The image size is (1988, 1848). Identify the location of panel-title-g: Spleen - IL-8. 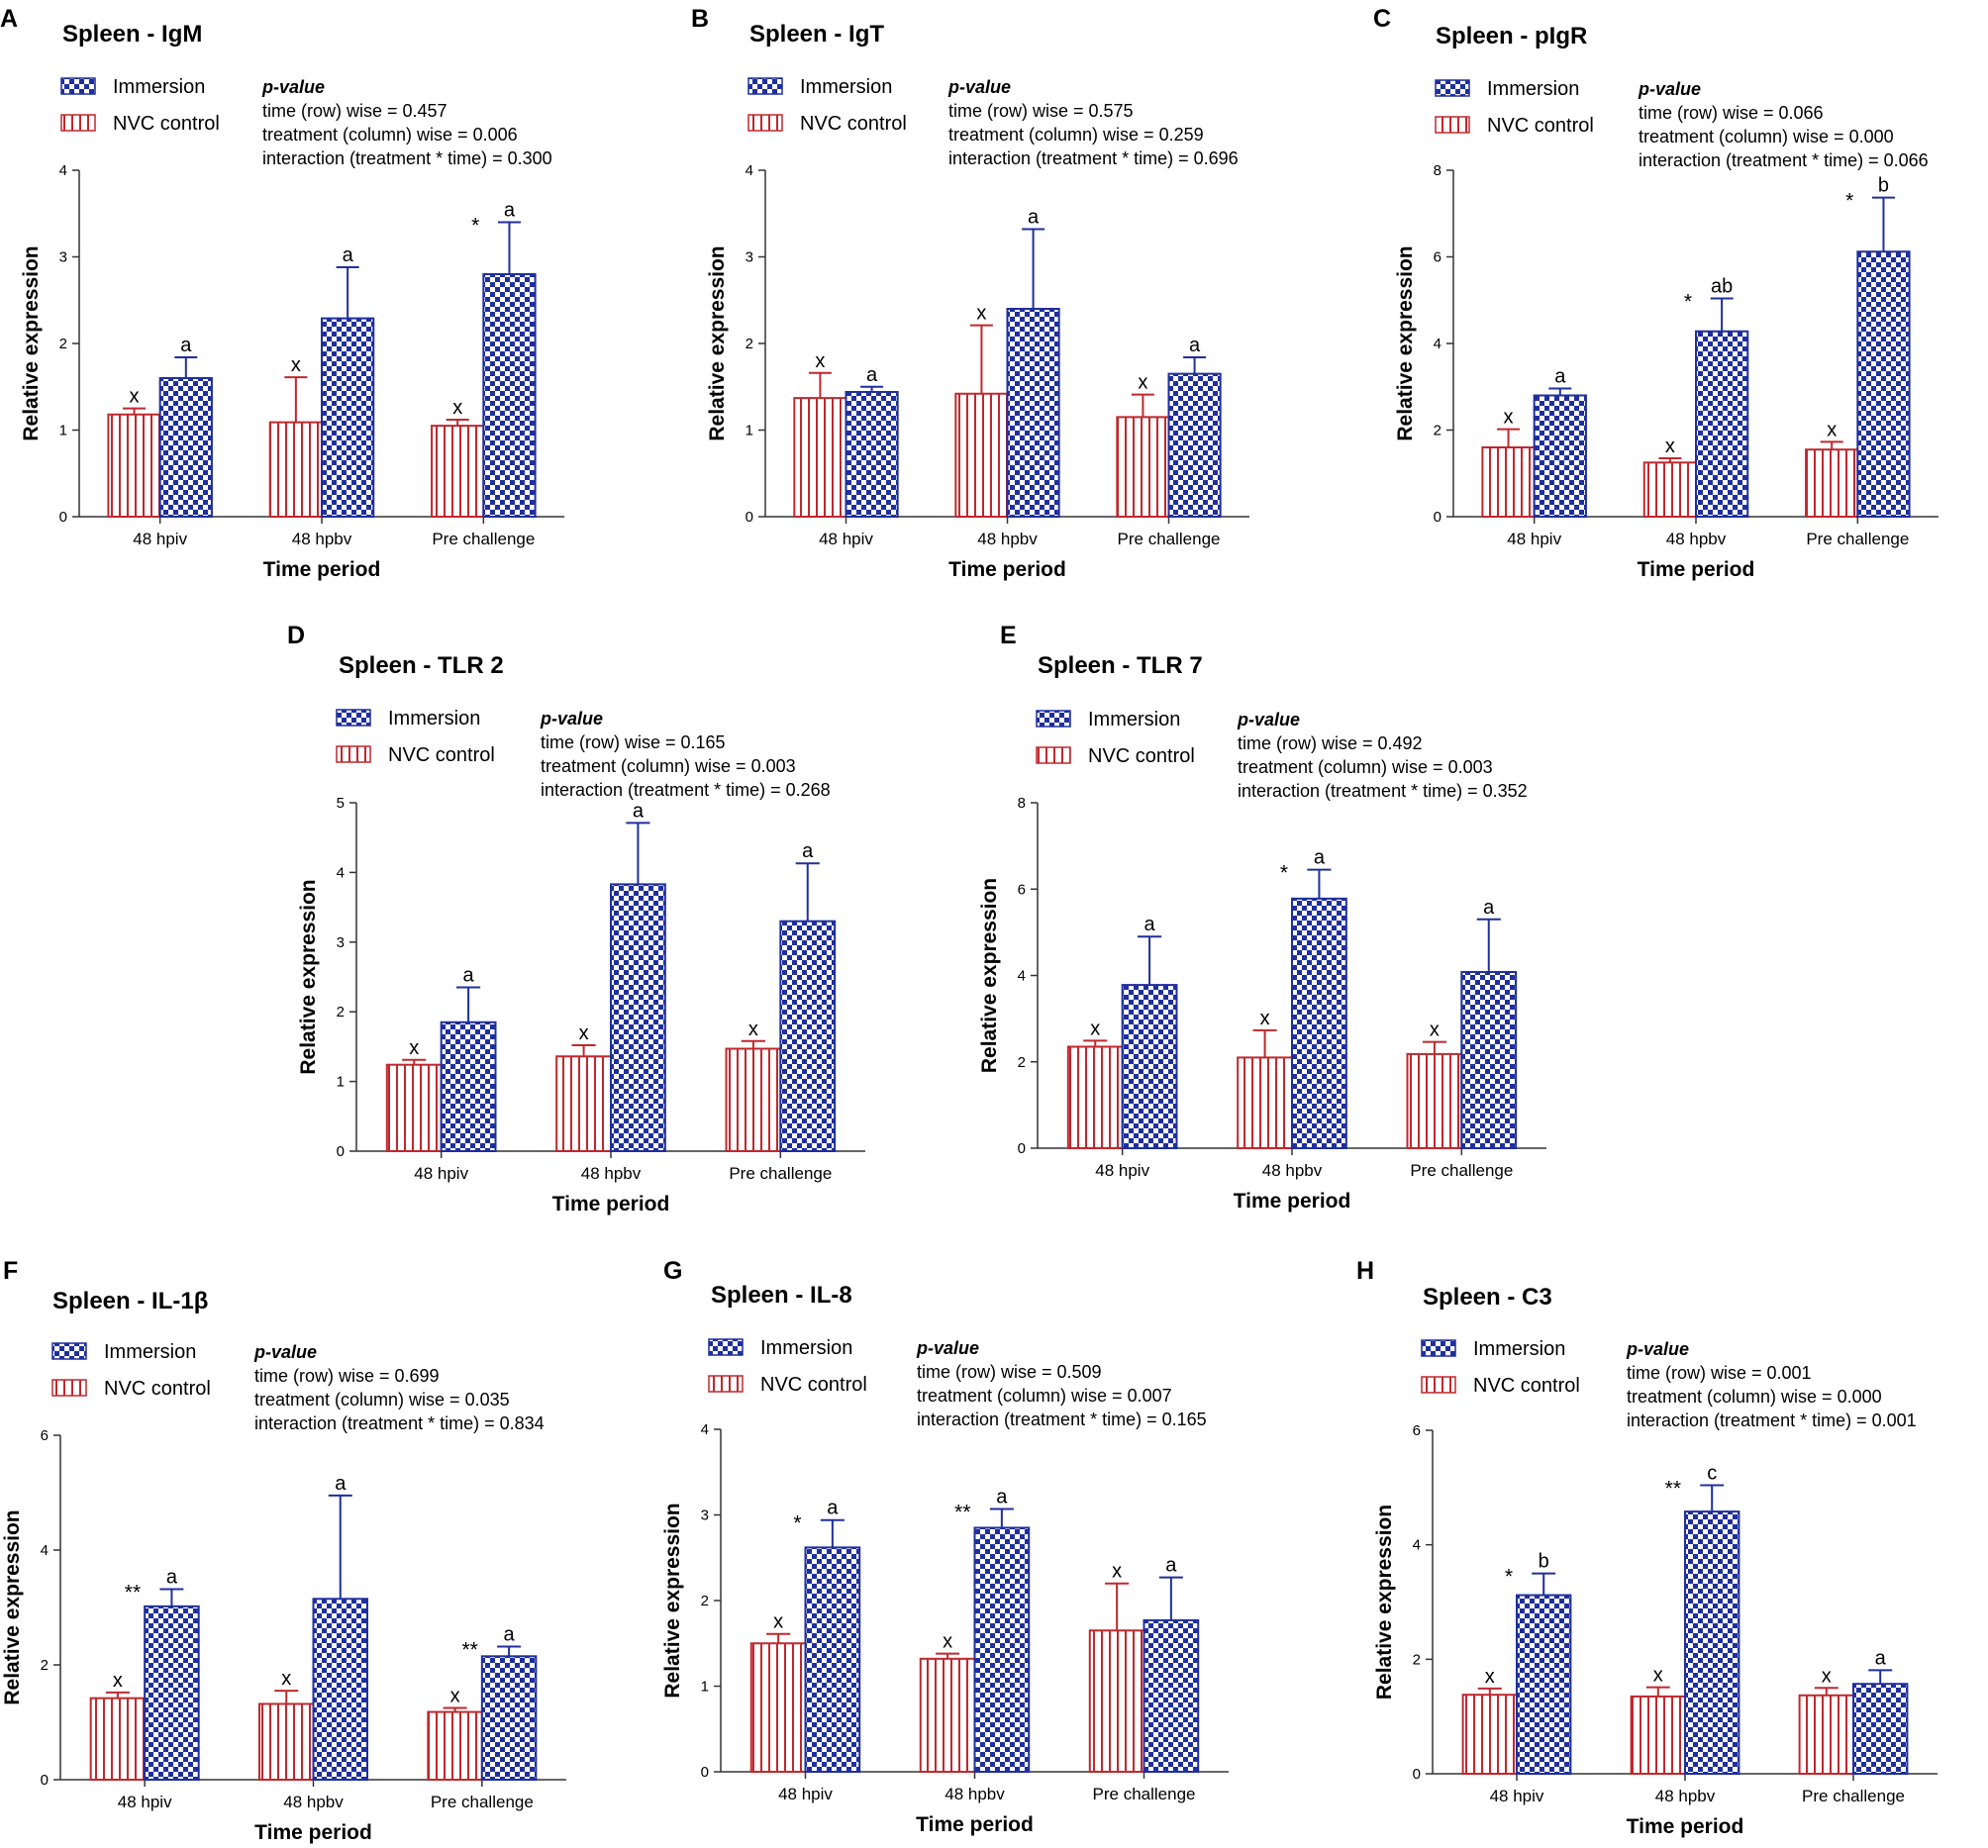
(781, 1295).